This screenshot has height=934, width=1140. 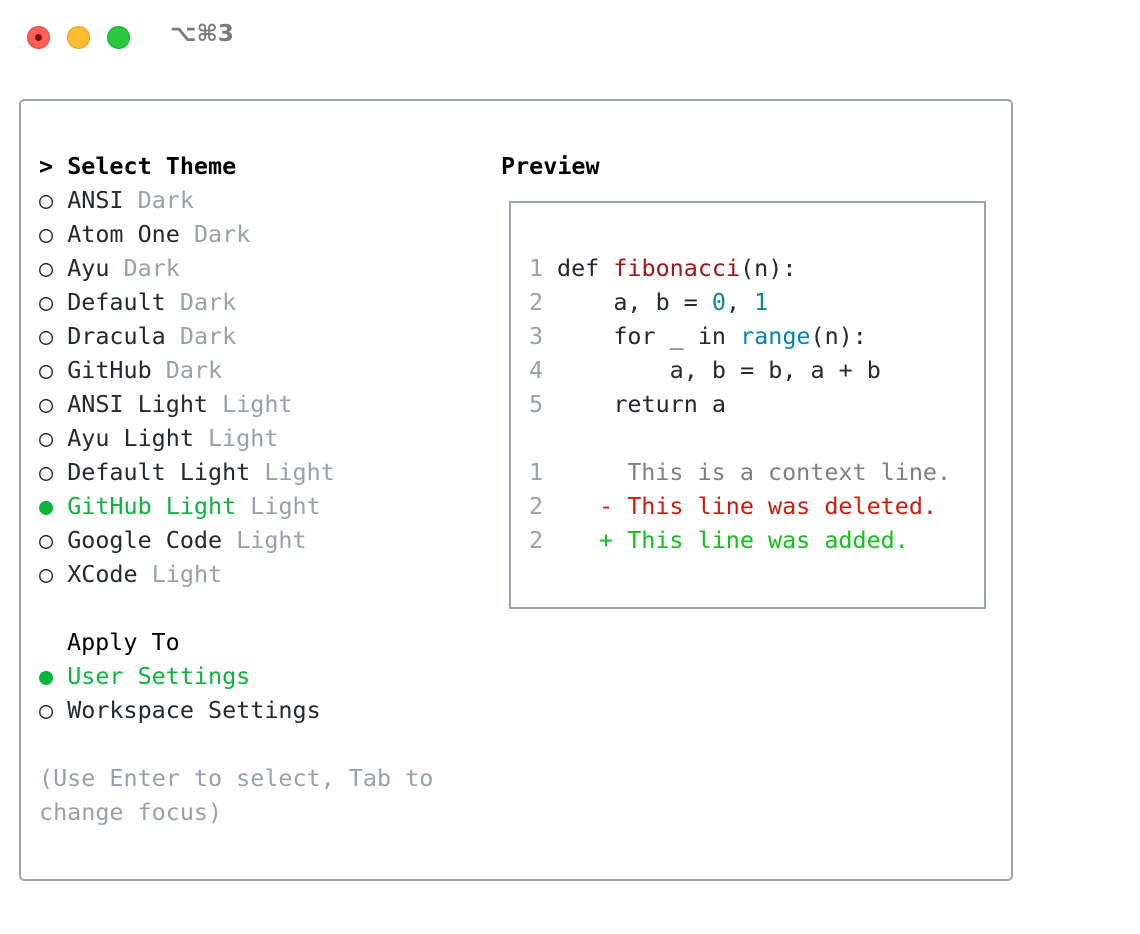 I want to click on theme-name: Ayu Light, so click(x=130, y=438).